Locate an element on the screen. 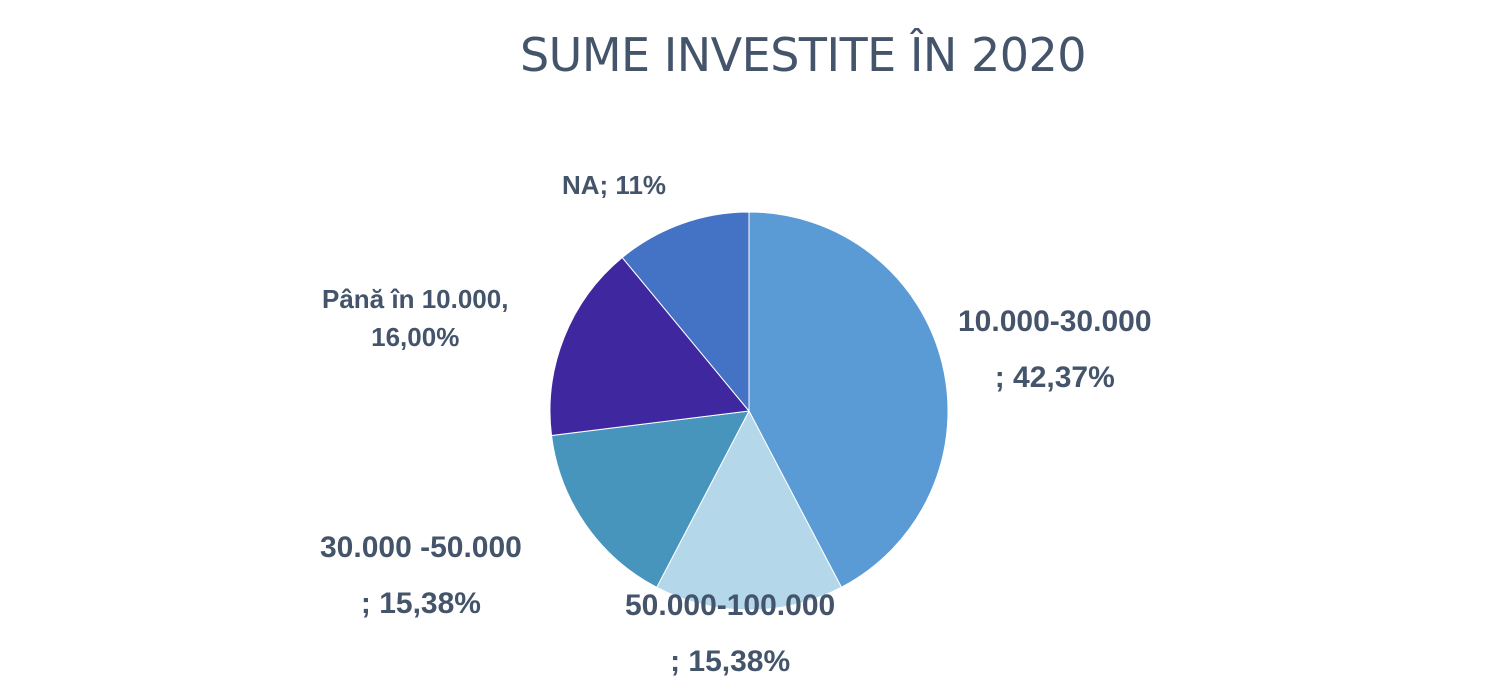 Image resolution: width=1486 pixels, height=690 pixels. slice-label-text: 10.000-30.000 is located at coordinates (1055, 321).